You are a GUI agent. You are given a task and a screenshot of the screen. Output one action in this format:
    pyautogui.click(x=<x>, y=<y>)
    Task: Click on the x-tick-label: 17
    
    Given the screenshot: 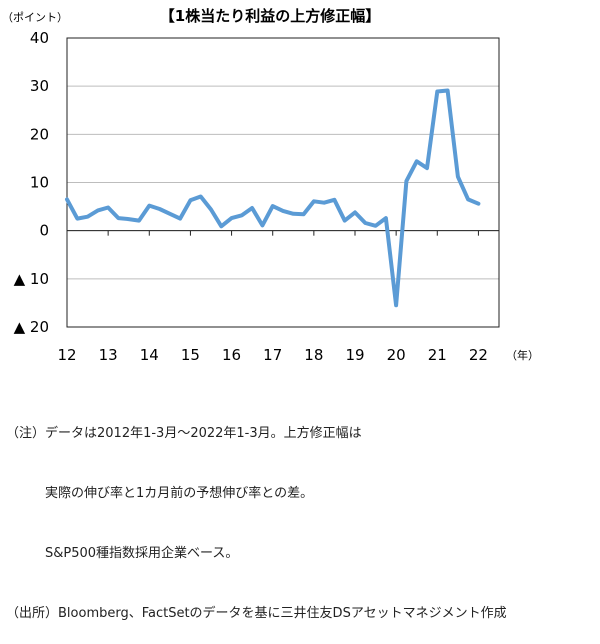 What is the action you would take?
    pyautogui.click(x=272, y=355)
    